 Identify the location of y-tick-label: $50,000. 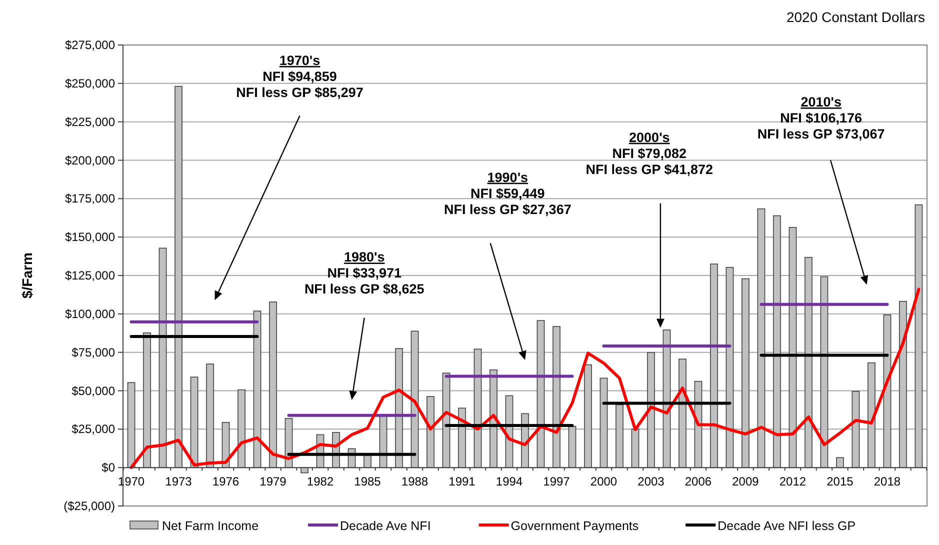
(94, 391).